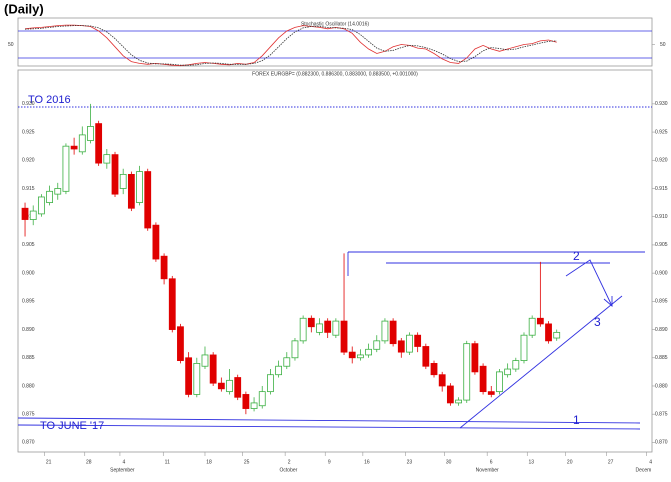 The image size is (671, 482). What do you see at coordinates (589, 283) in the screenshot?
I see `projection-arrow` at bounding box center [589, 283].